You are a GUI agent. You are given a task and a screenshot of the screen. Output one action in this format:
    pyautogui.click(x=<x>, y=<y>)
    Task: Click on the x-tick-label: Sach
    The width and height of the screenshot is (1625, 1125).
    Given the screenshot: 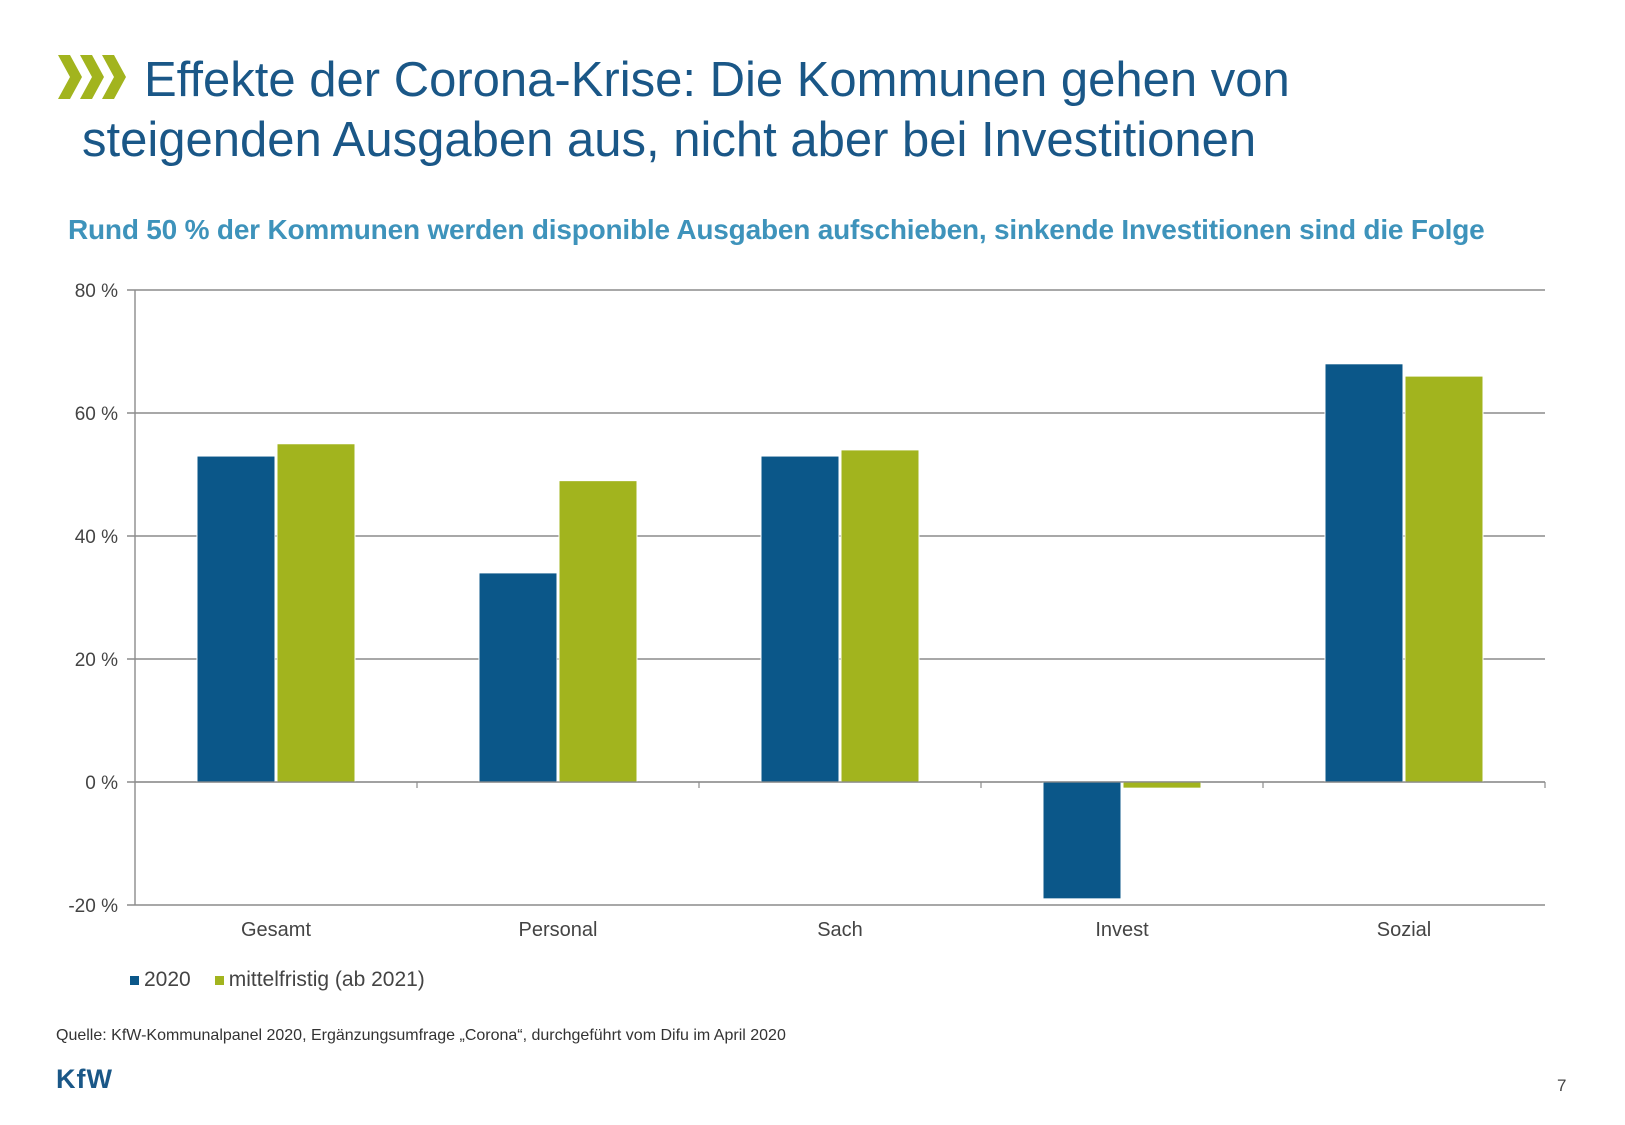 What is the action you would take?
    pyautogui.click(x=840, y=930)
    